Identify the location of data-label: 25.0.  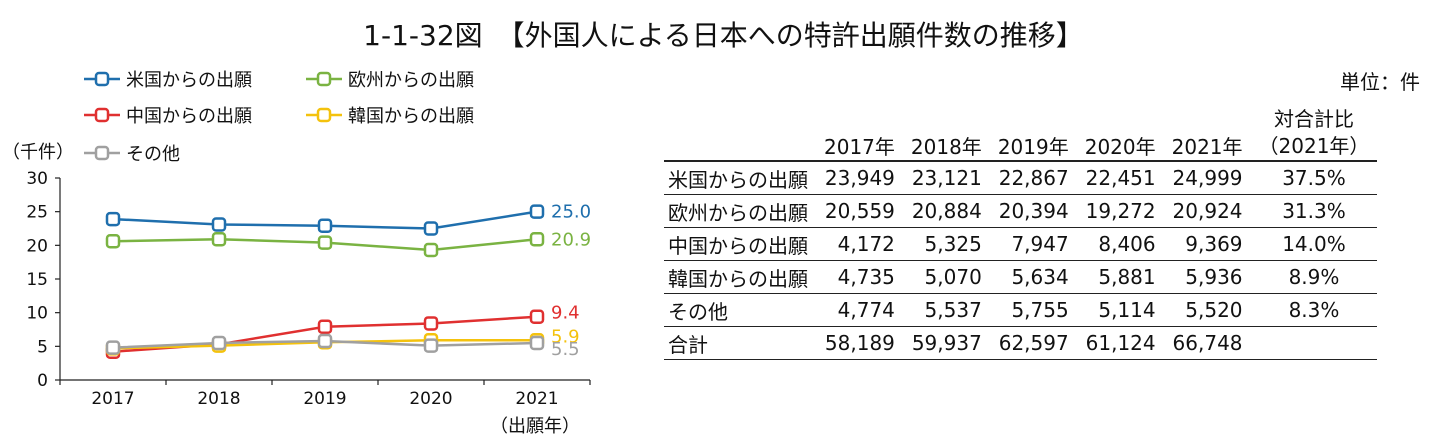
(571, 212).